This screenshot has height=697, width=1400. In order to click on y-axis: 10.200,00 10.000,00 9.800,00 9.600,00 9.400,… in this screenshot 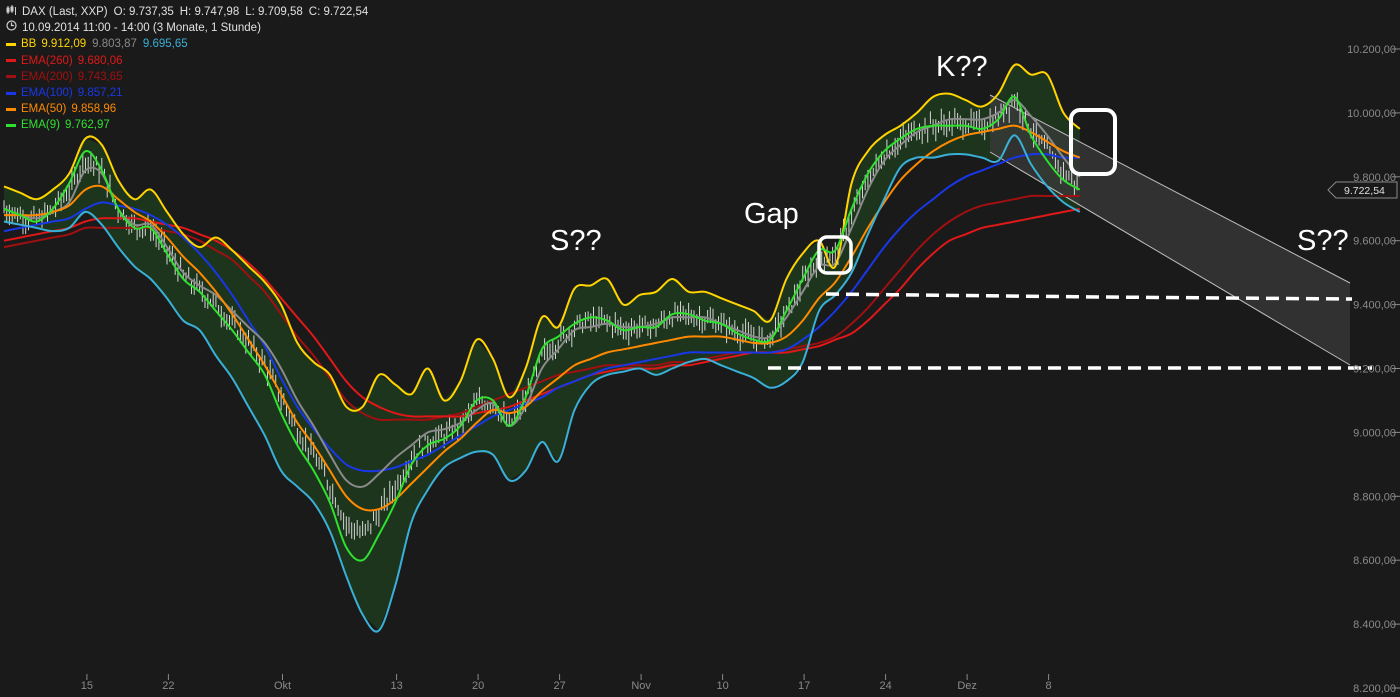, I will do `click(1373, 369)`.